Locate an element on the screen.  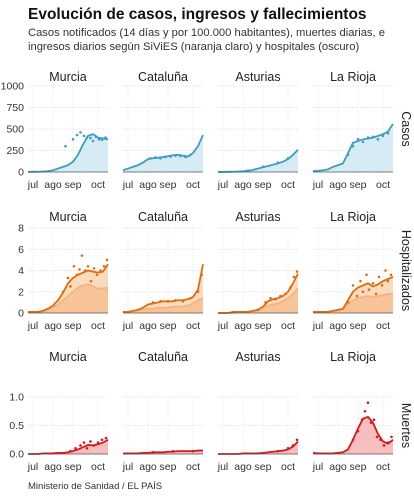
y-tick-label: 750 is located at coordinates (15, 108).